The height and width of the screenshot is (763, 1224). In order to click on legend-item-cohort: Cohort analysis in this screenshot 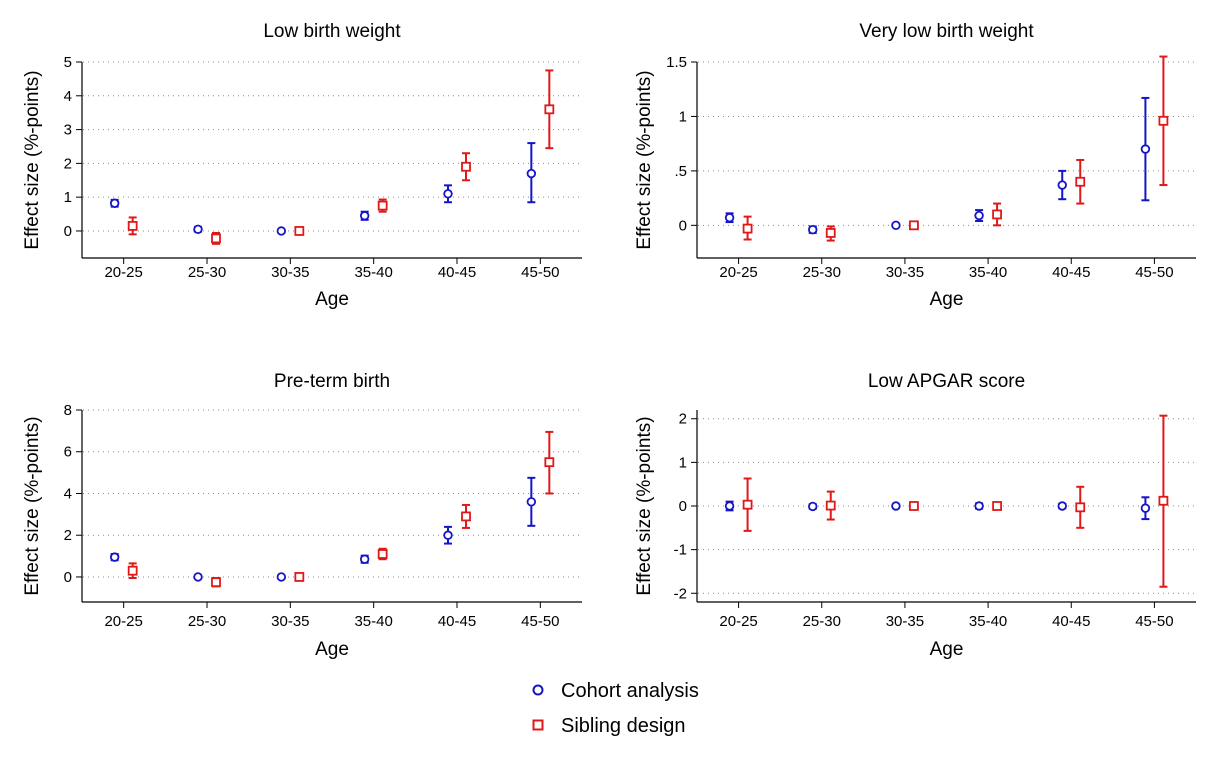, I will do `click(615, 691)`.